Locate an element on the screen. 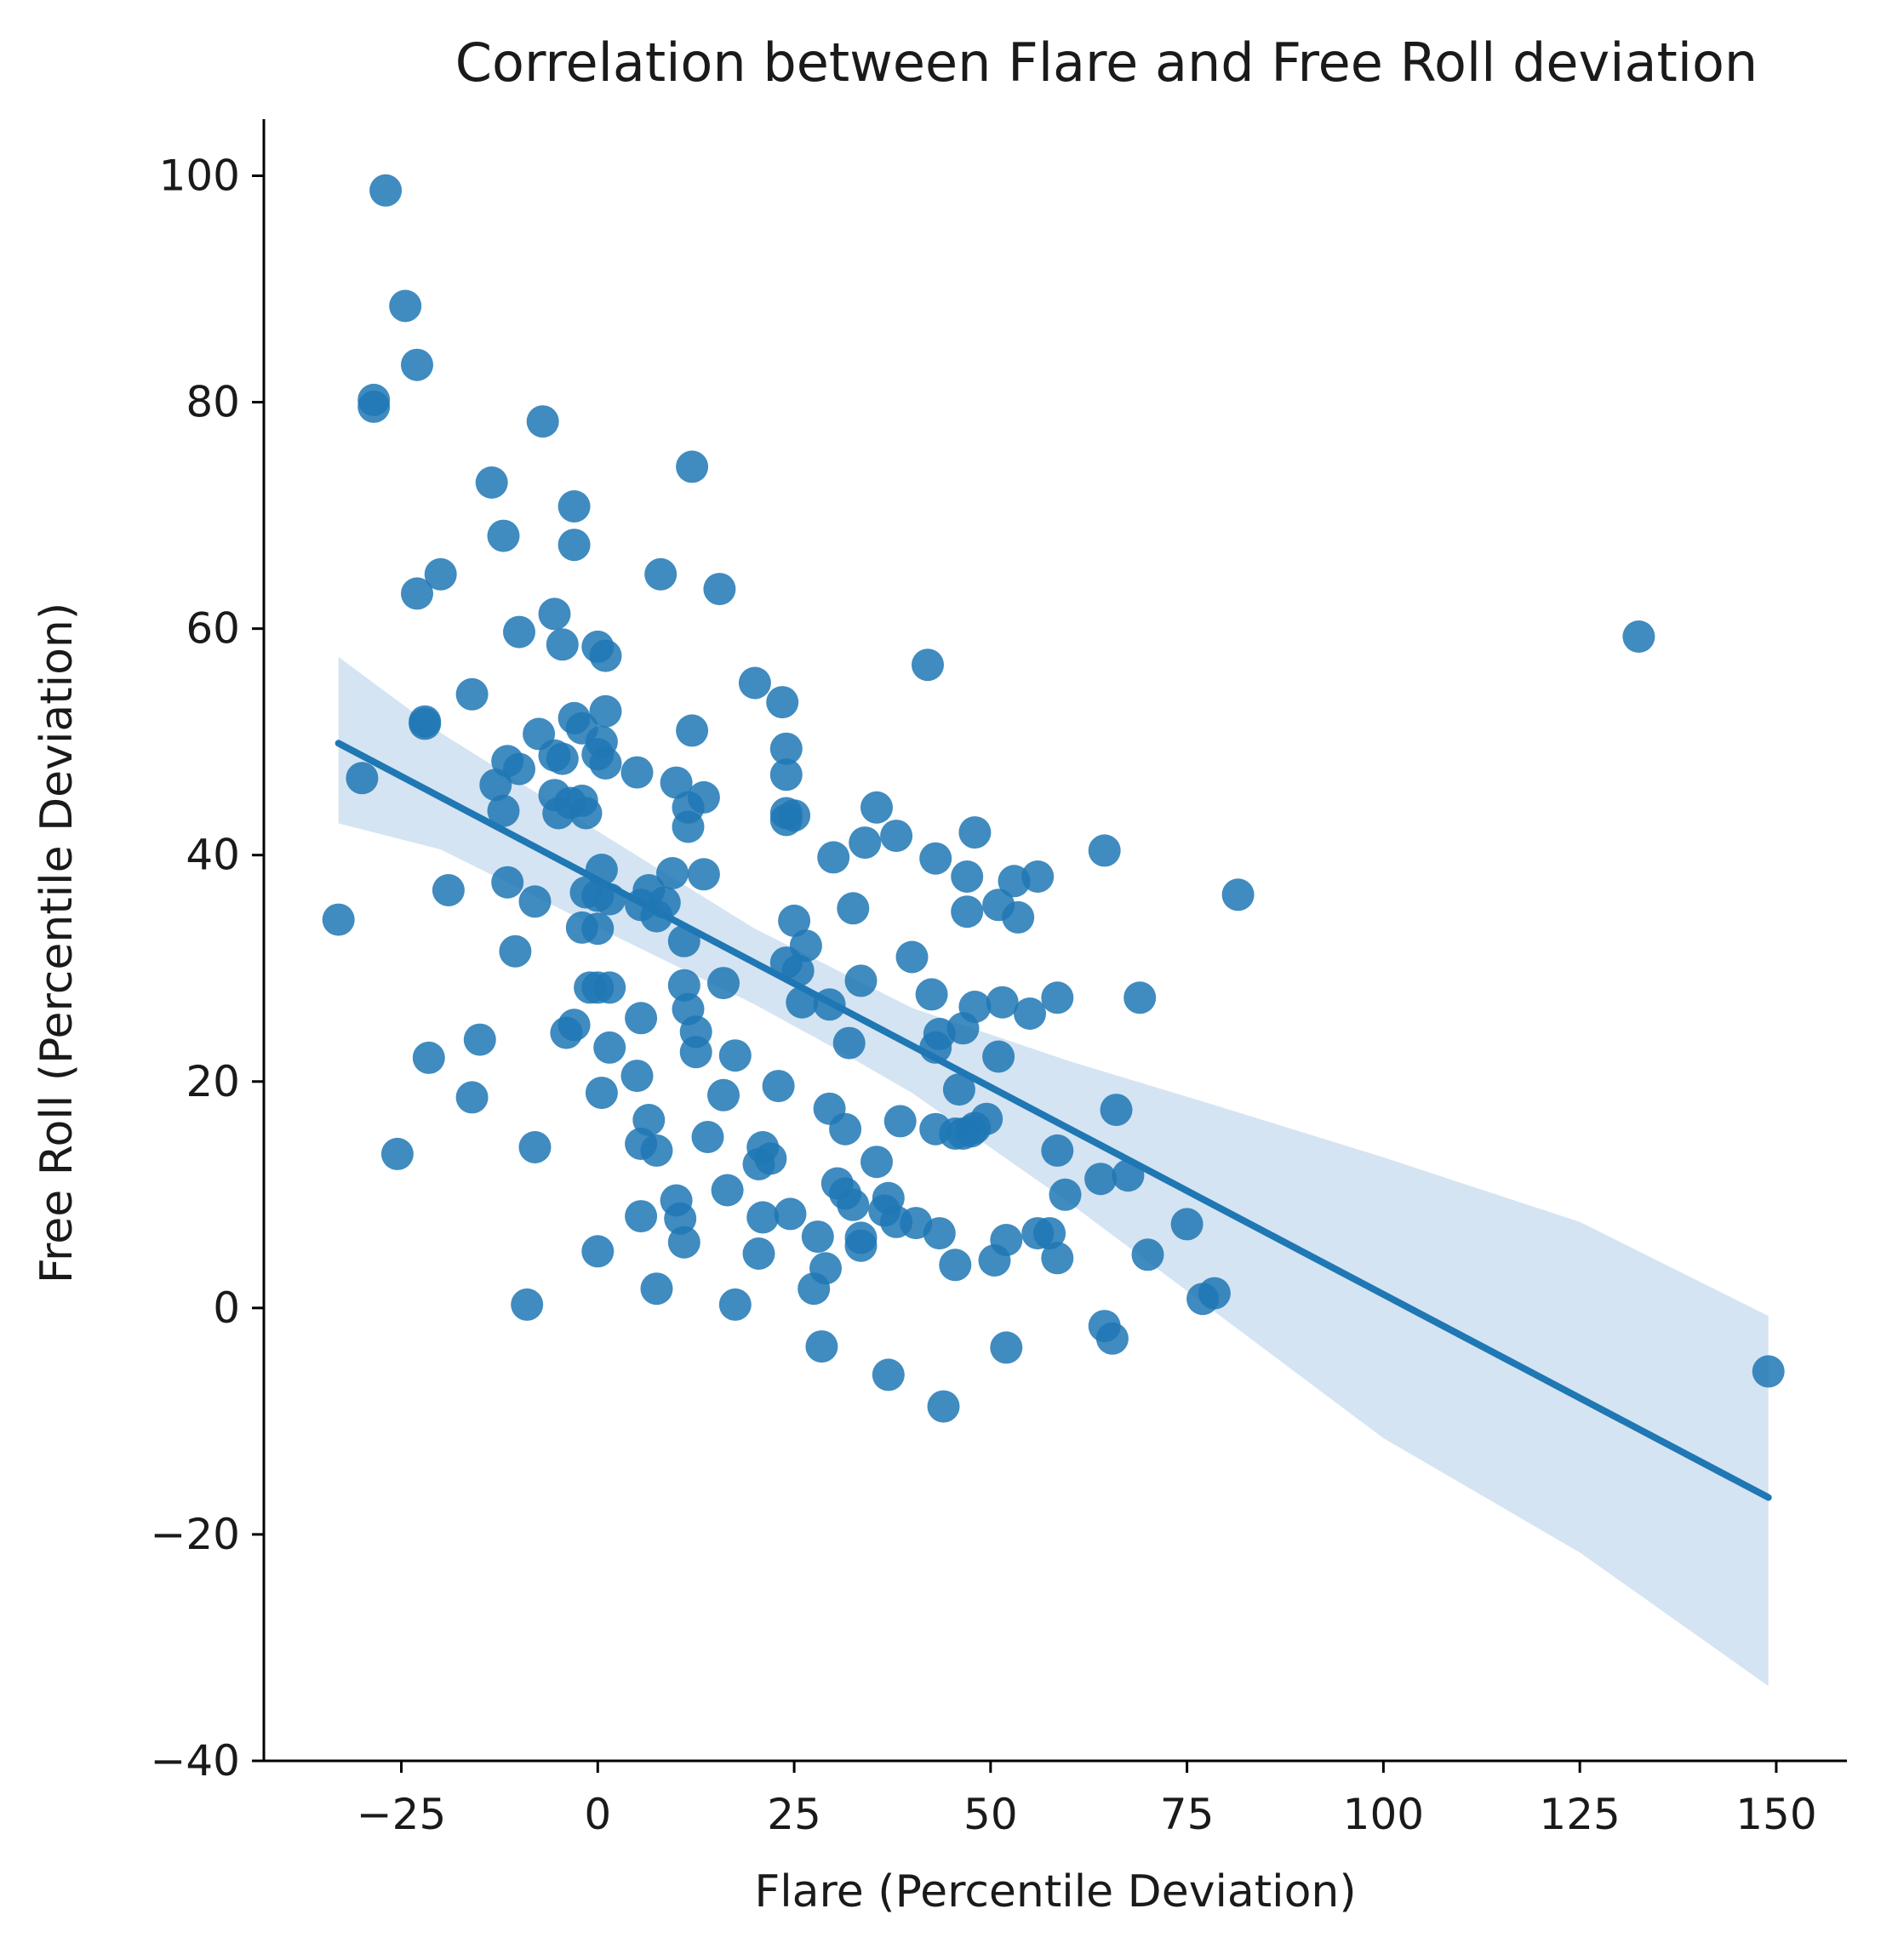 The width and height of the screenshot is (1881, 1960). y-tick-label: 40 is located at coordinates (213, 856).